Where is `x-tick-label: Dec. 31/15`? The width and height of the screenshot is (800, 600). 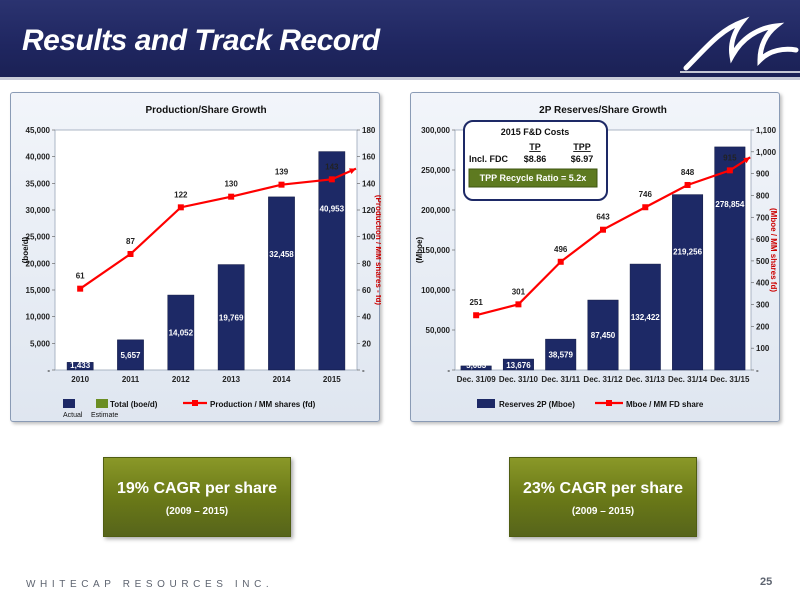
x-tick-label: Dec. 31/15 is located at coordinates (730, 379).